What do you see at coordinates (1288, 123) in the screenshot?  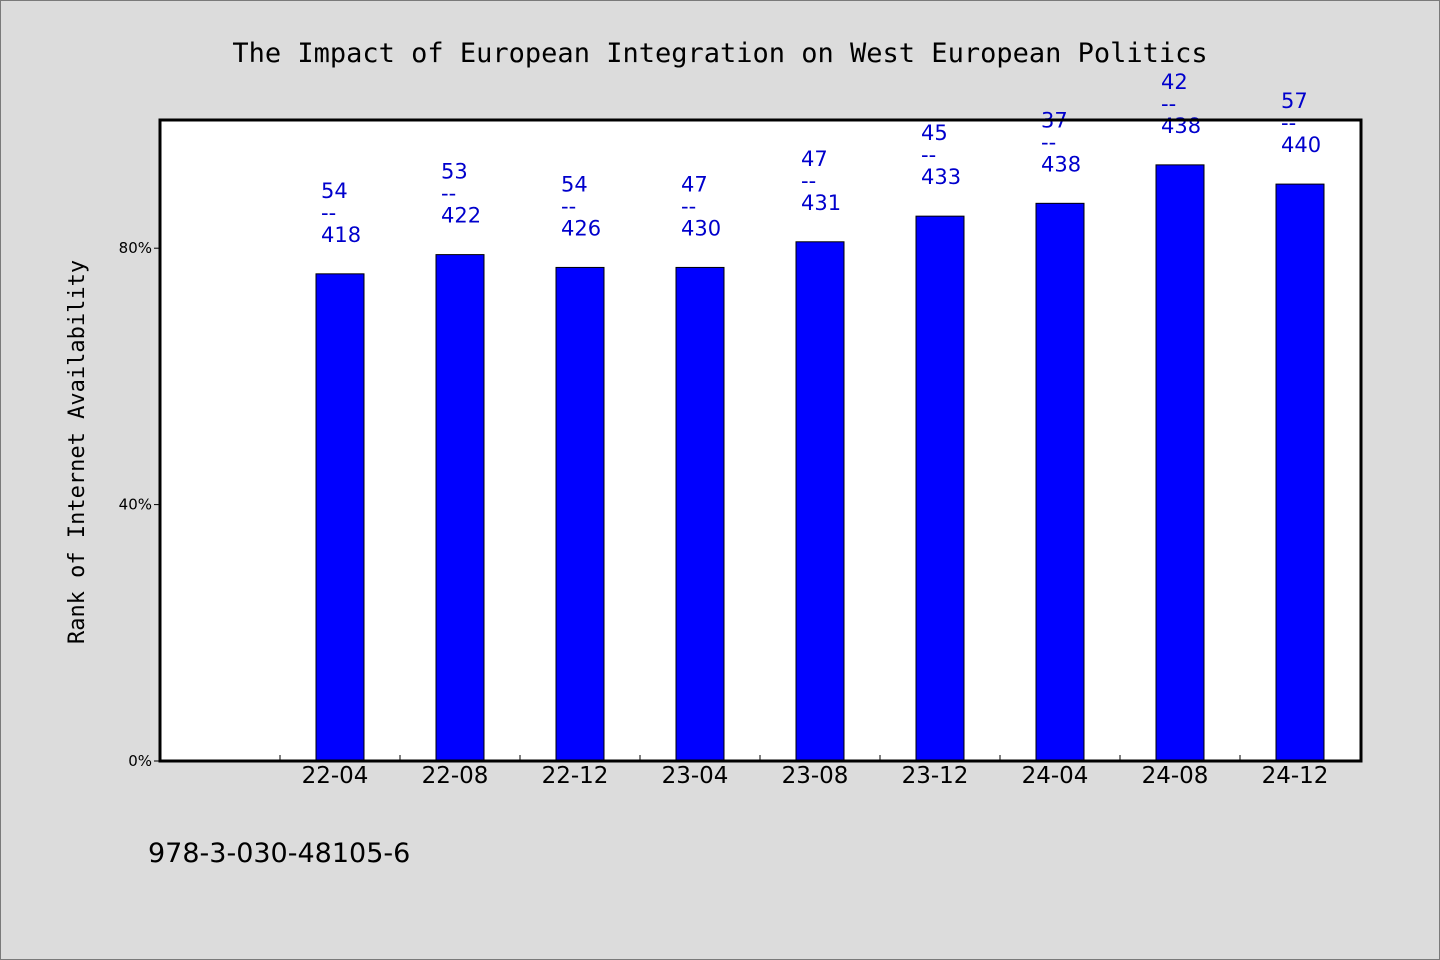 I see `data-label-24-12-2: --` at bounding box center [1288, 123].